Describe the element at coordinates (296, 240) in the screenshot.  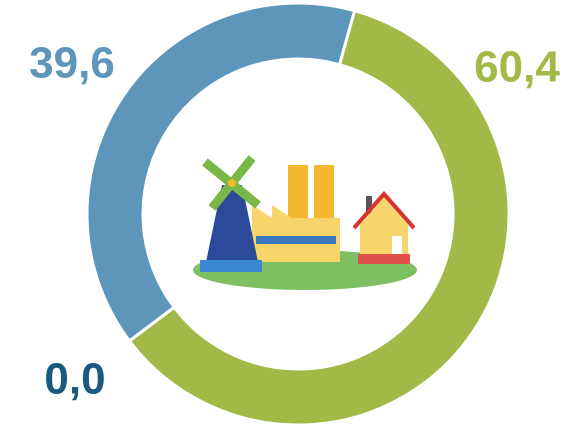
I see `factory-windows` at that location.